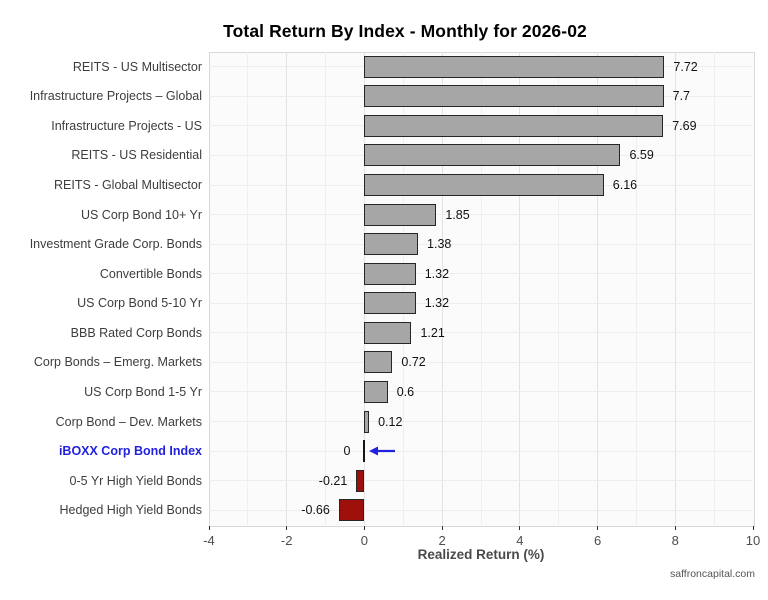 The height and width of the screenshot is (600, 768). What do you see at coordinates (286, 540) in the screenshot?
I see `x-tick-label: -2` at bounding box center [286, 540].